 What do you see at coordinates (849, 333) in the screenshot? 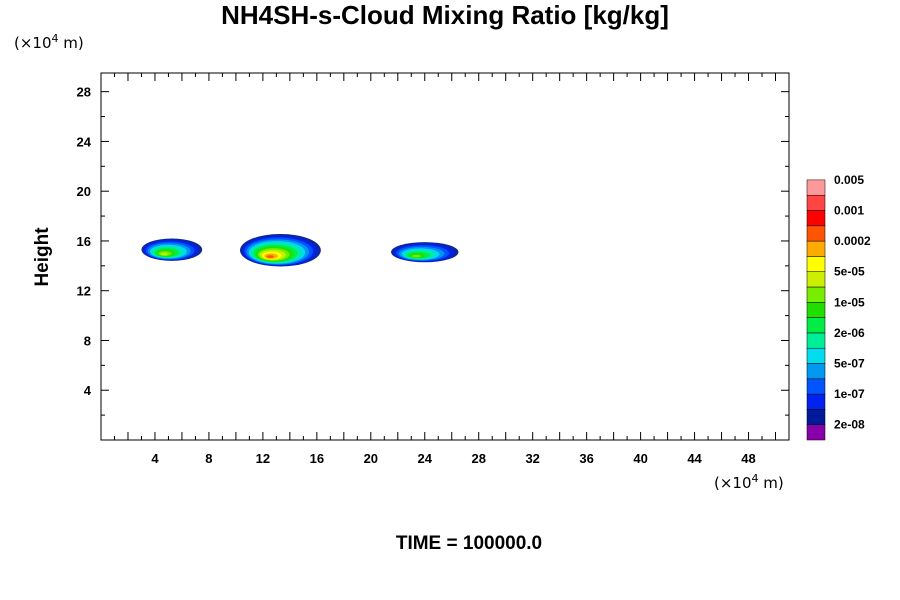
I see `colorbar-label: 2e-06` at bounding box center [849, 333].